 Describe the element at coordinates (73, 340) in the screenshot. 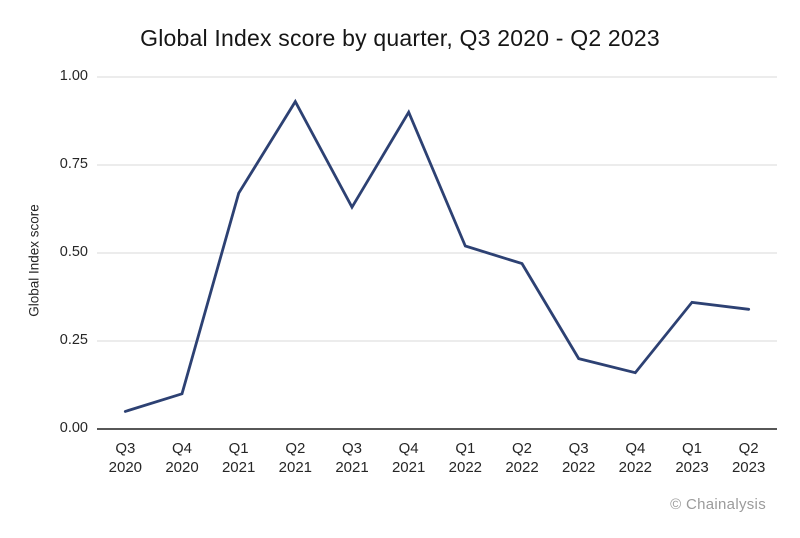

I see `y-tick-label: 0.25` at that location.